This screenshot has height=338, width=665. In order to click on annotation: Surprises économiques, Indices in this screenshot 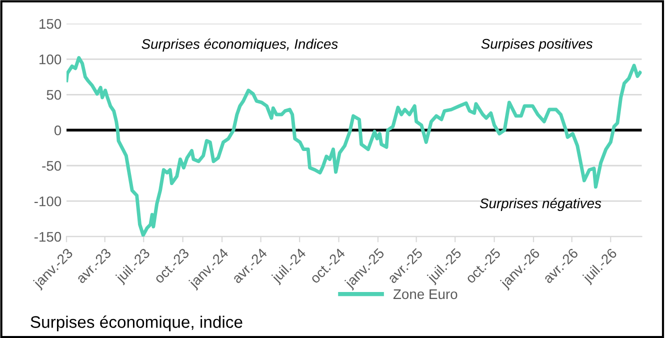, I will do `click(240, 45)`.